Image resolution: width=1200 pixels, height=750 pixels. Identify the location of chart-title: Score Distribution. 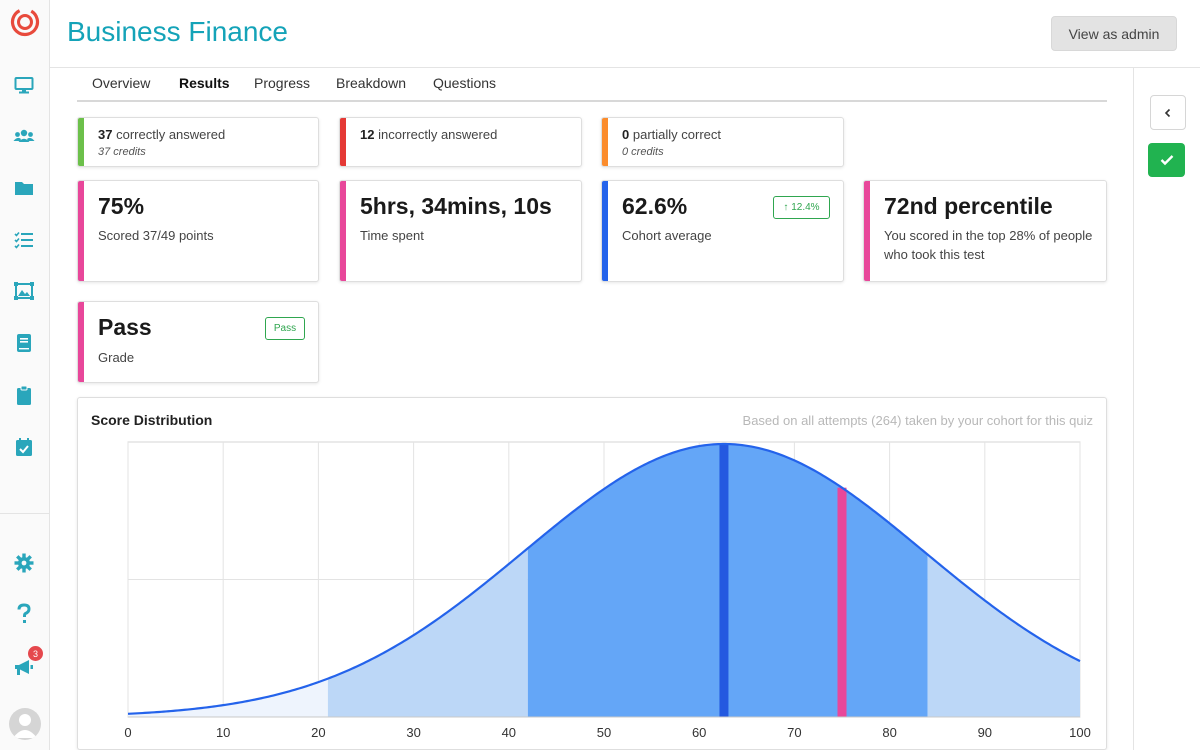
(152, 420).